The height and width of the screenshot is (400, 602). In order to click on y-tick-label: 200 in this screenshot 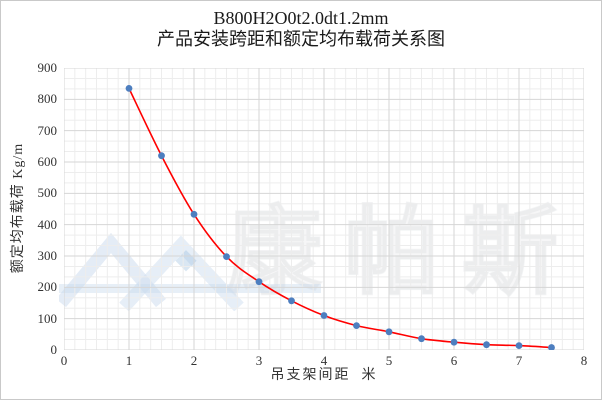, I will do `click(47, 287)`.